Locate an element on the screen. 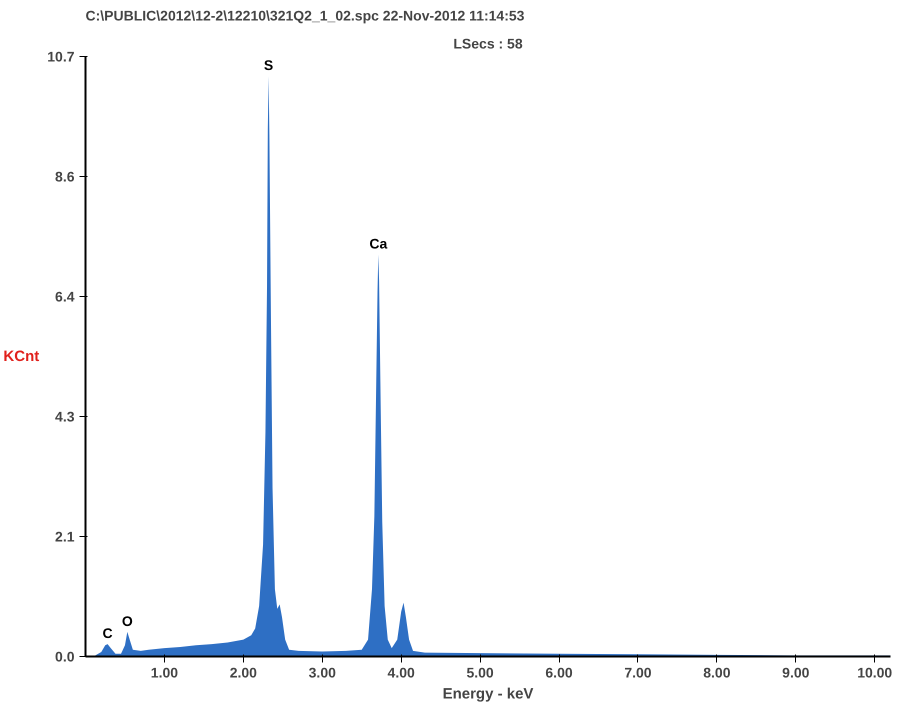  x-tick-label: 8.00 is located at coordinates (717, 672).